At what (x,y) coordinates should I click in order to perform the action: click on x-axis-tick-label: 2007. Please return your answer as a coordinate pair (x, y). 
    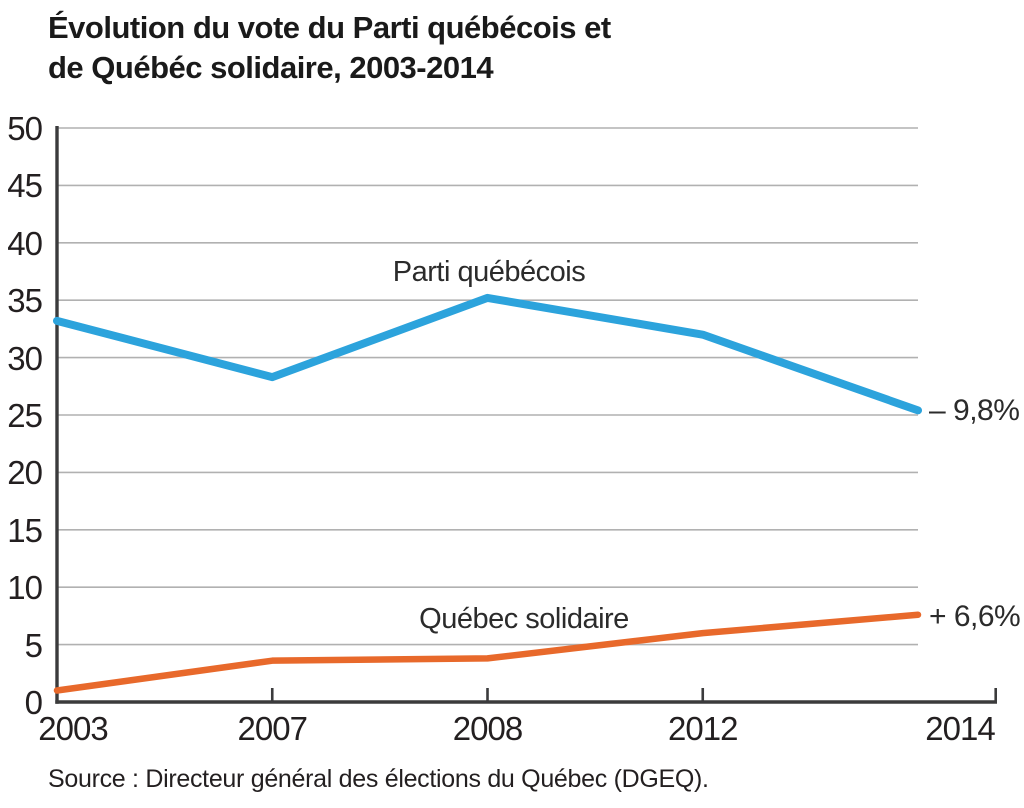
    Looking at the image, I should click on (272, 728).